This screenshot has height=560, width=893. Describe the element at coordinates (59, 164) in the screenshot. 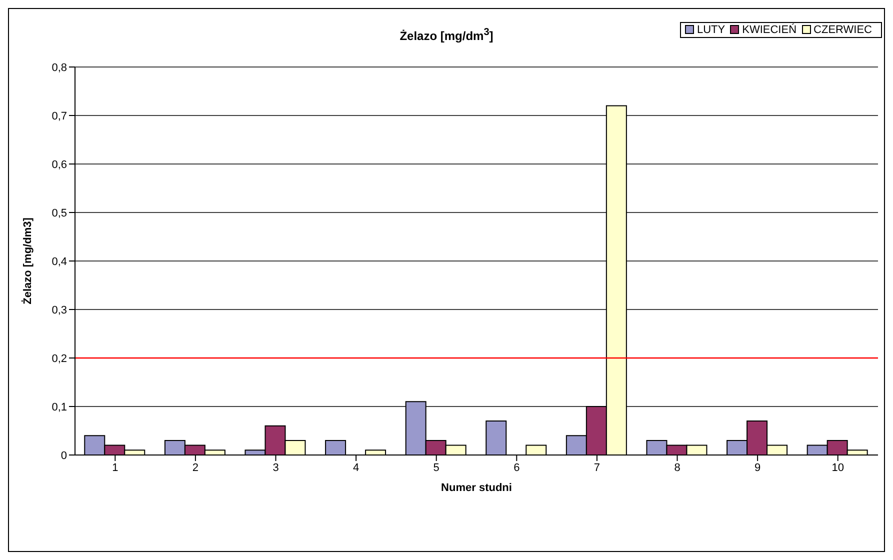

I see `y-tick-label: 0,6` at that location.